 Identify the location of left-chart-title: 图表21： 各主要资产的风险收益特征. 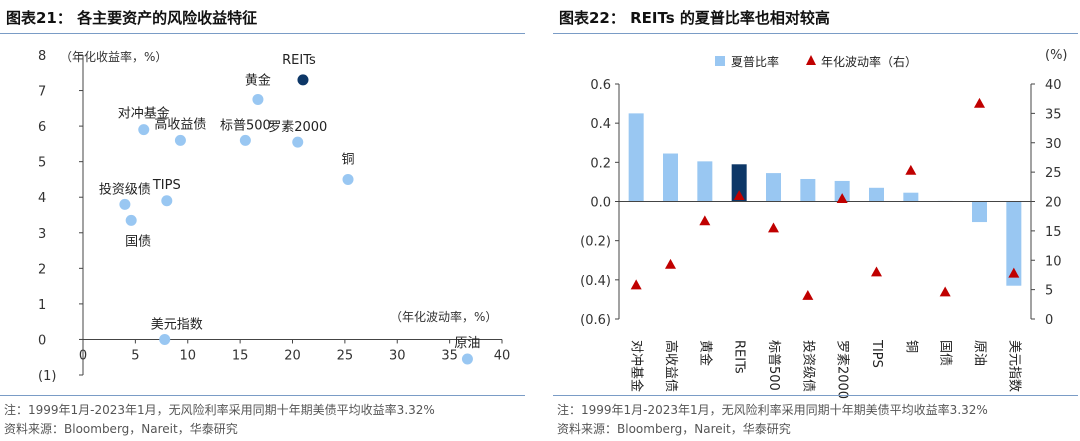
(132, 18).